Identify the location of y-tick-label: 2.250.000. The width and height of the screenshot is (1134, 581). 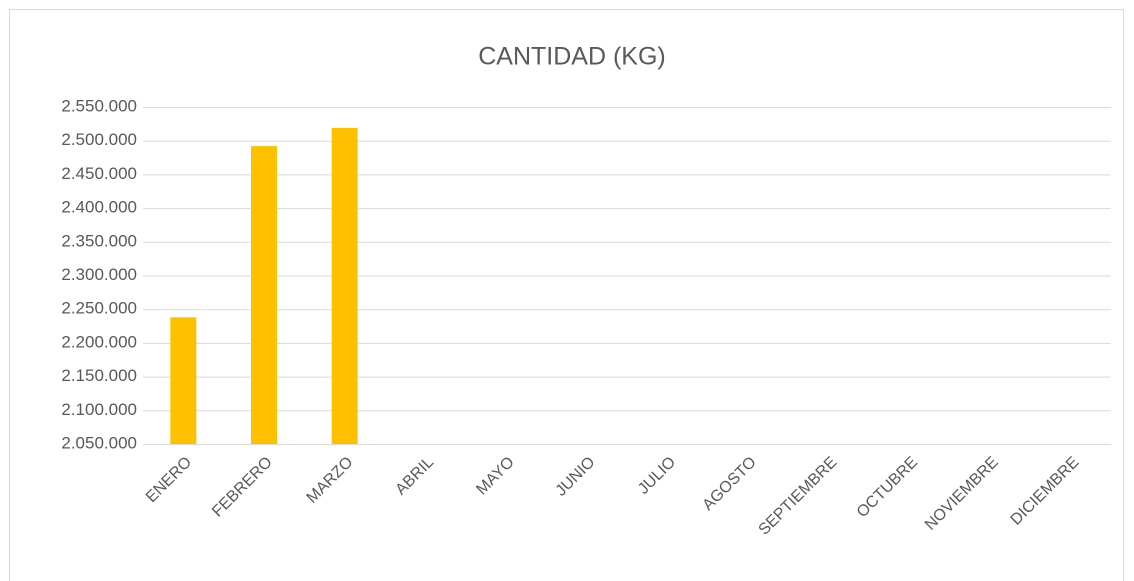
(99, 308).